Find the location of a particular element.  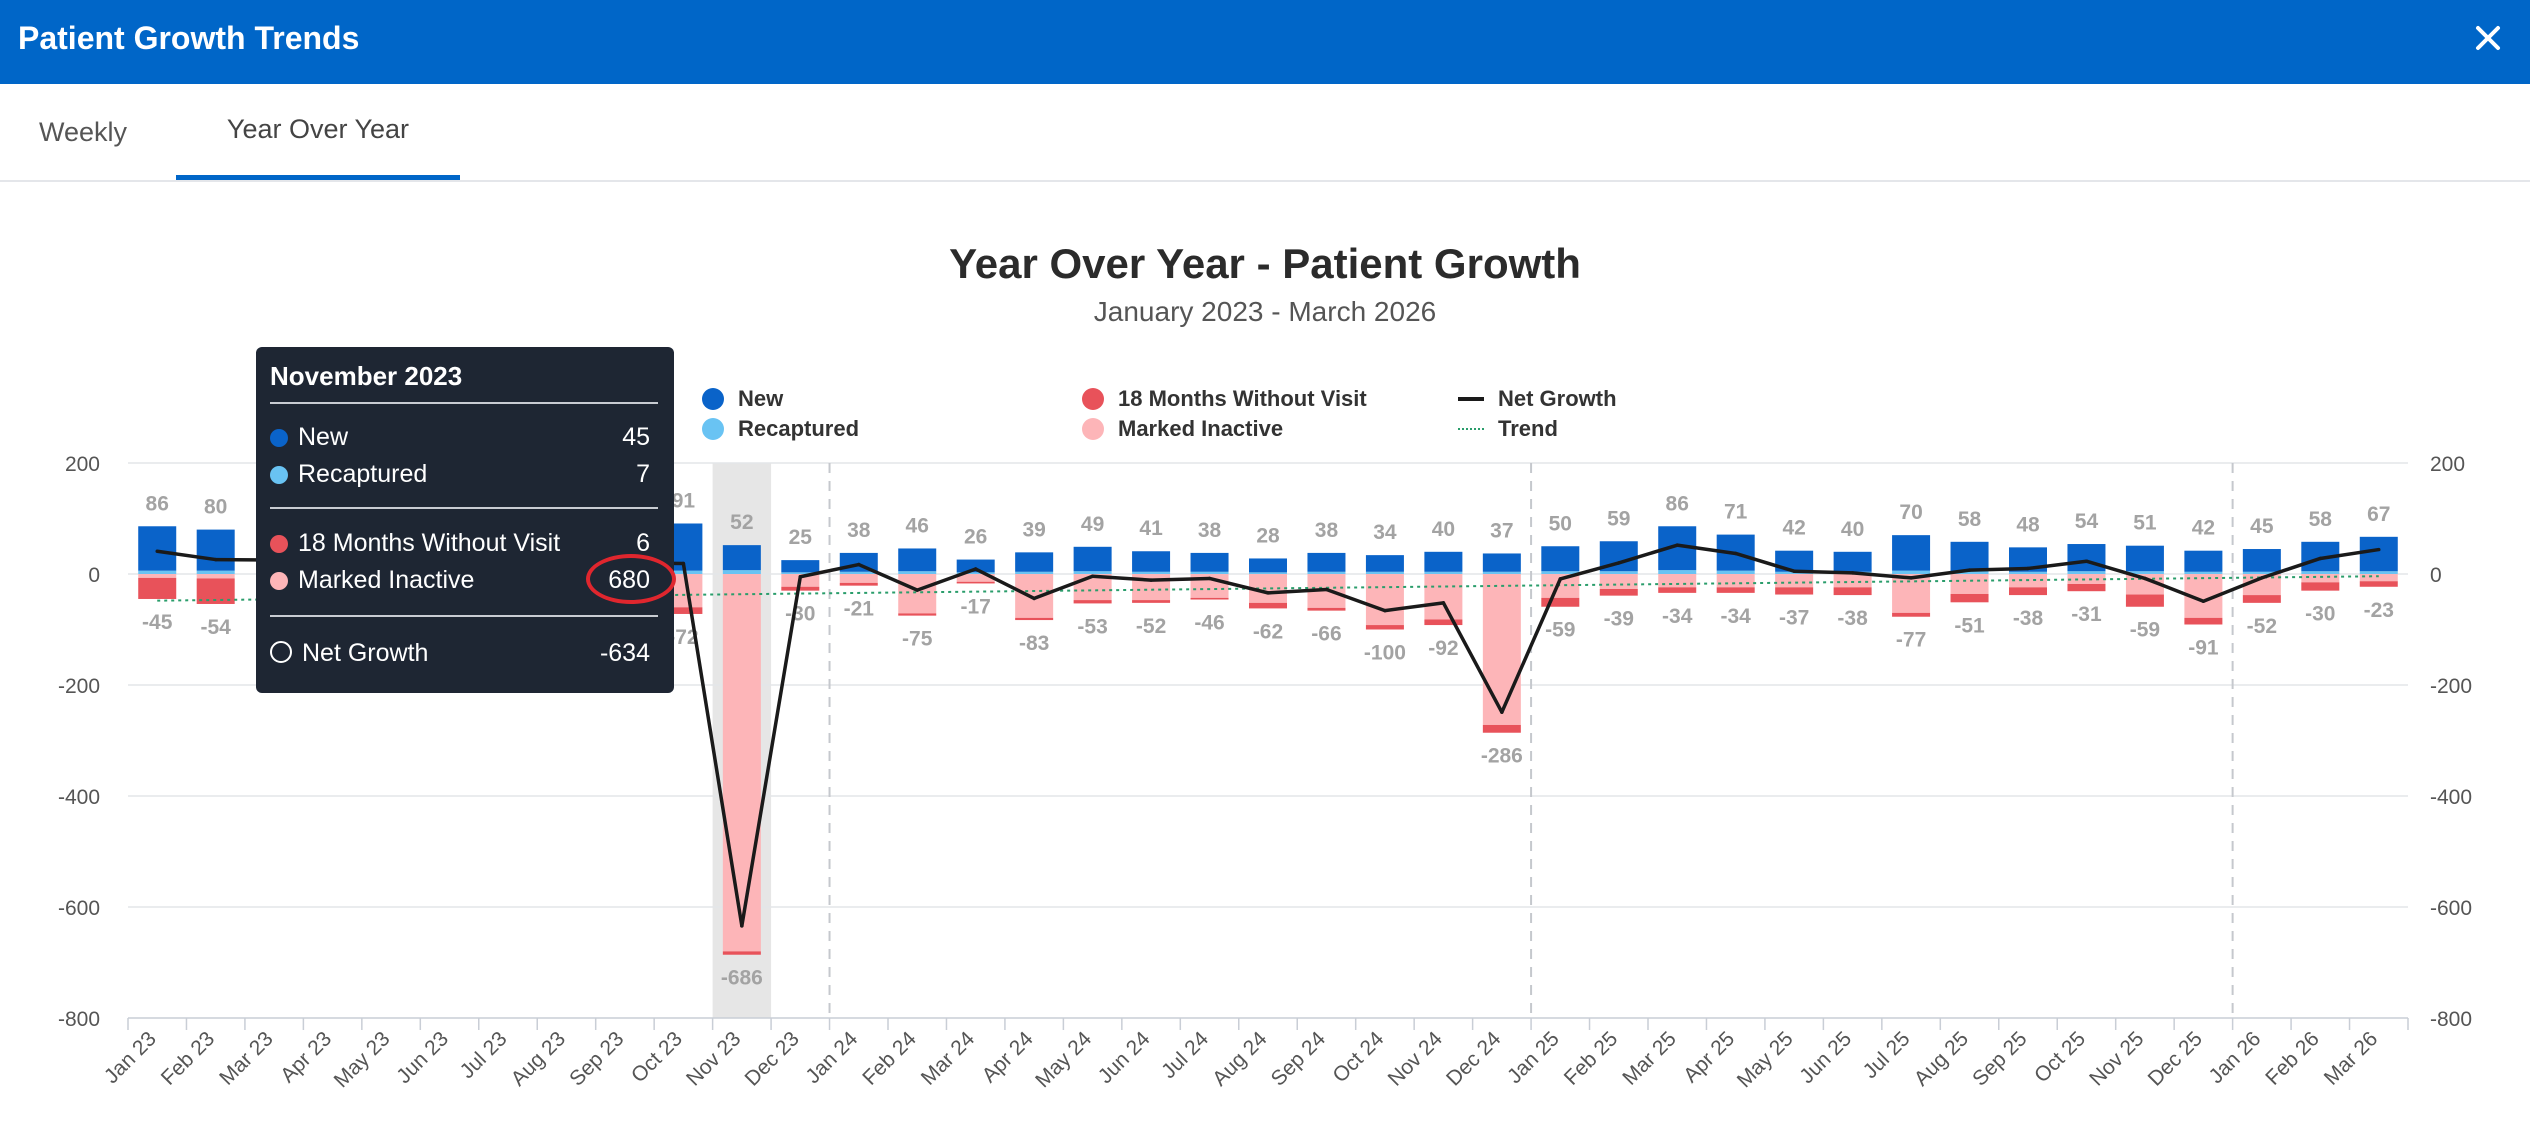

legend-marked-inactive: Marked Inactive is located at coordinates (1182, 429).